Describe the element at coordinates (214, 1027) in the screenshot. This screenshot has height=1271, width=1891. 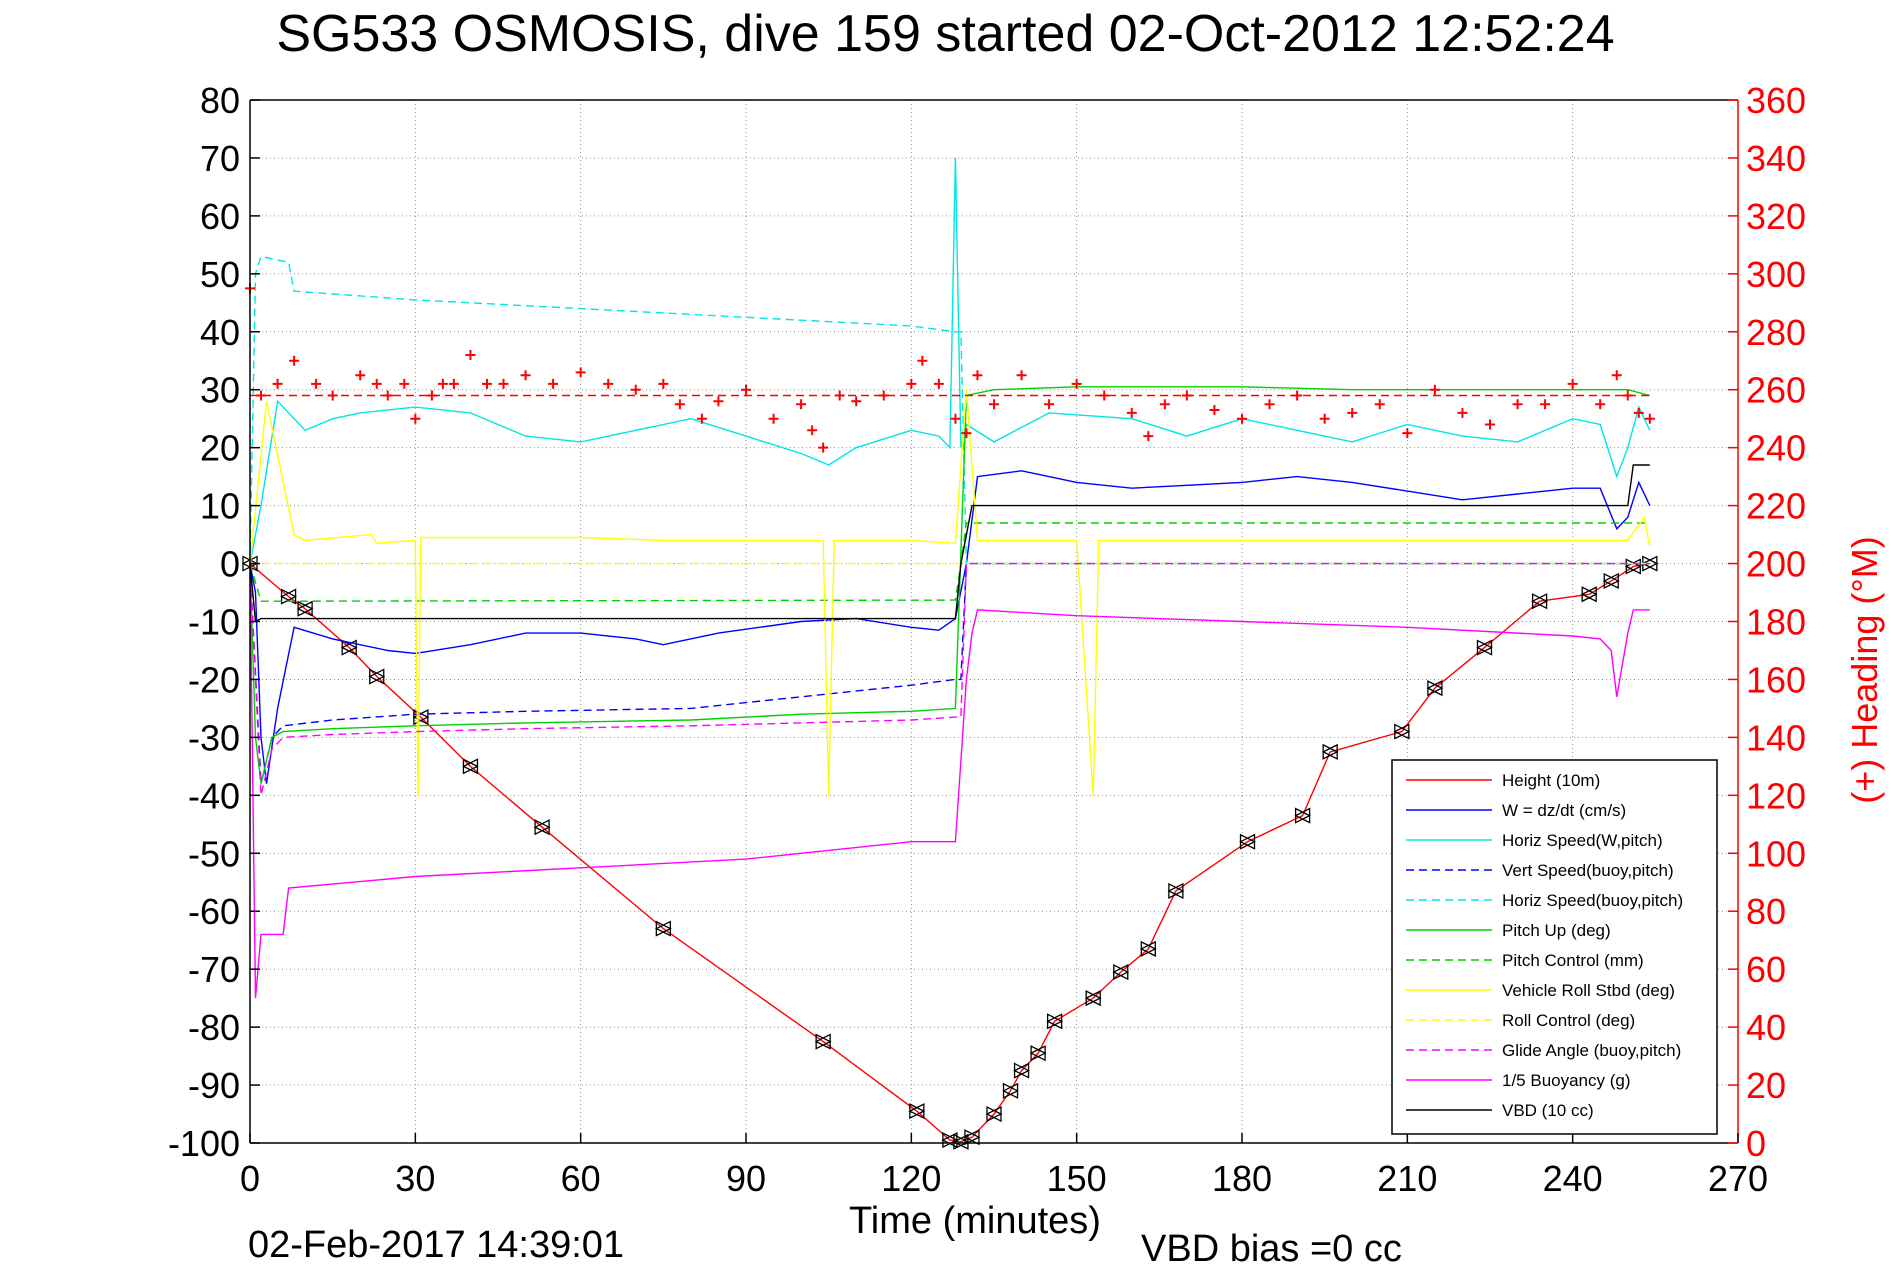
I see `y-tick-label: -80` at that location.